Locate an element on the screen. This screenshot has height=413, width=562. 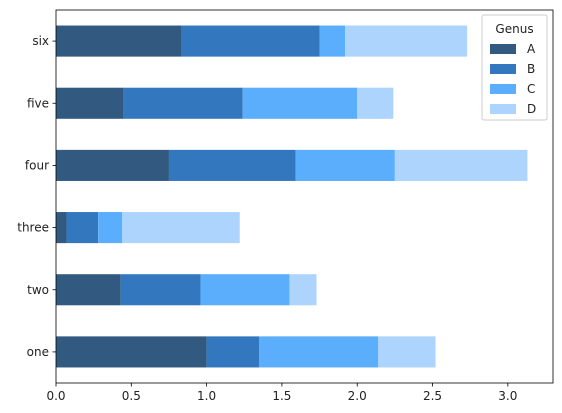
legend-label-D: D is located at coordinates (531, 109).